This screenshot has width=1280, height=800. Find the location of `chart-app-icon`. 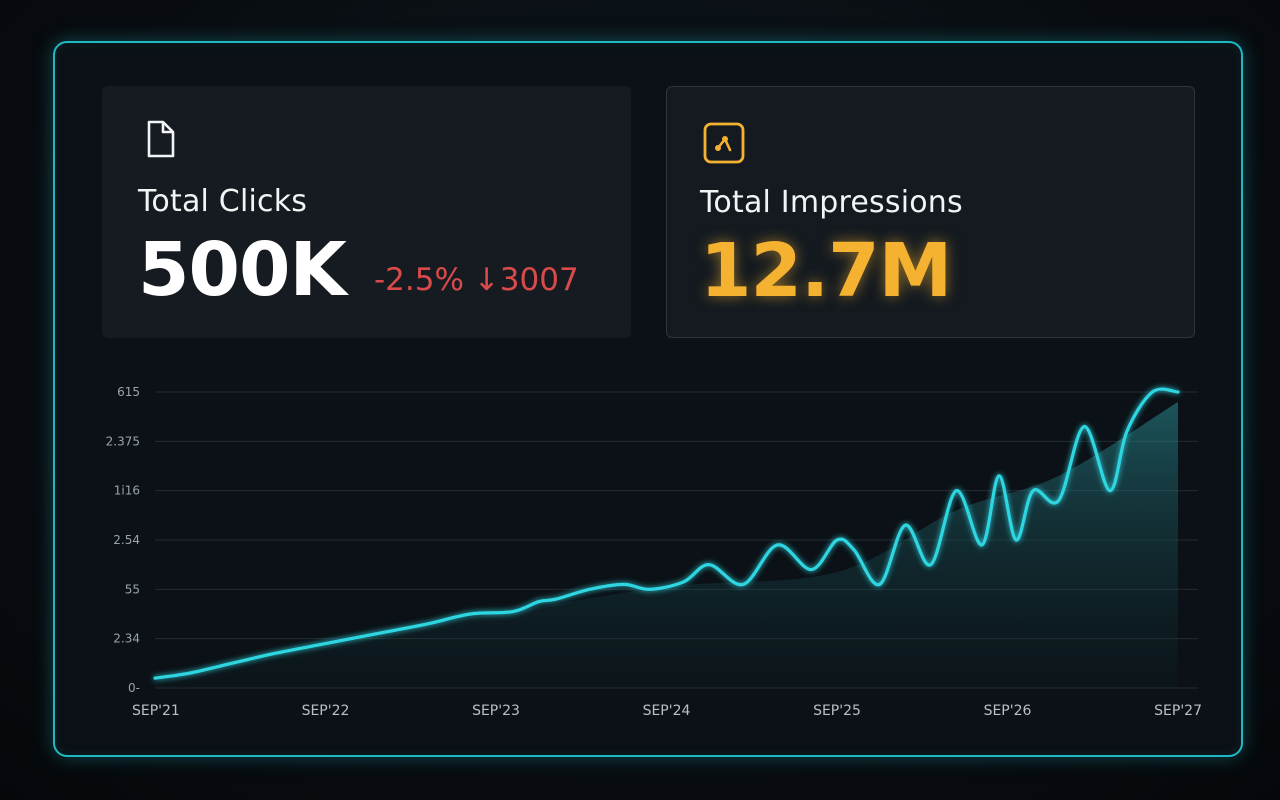

chart-app-icon is located at coordinates (724, 143).